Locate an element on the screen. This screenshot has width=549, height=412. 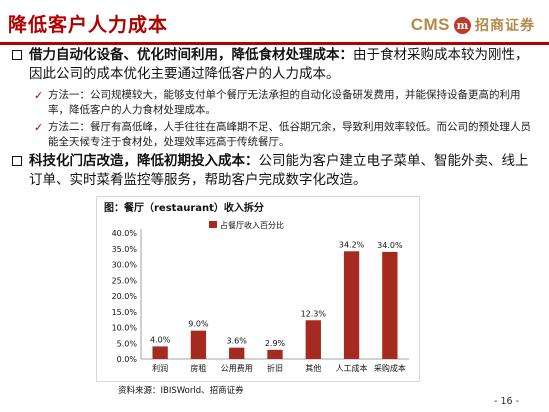
y-tick-label: 35.0% is located at coordinates (125, 249).